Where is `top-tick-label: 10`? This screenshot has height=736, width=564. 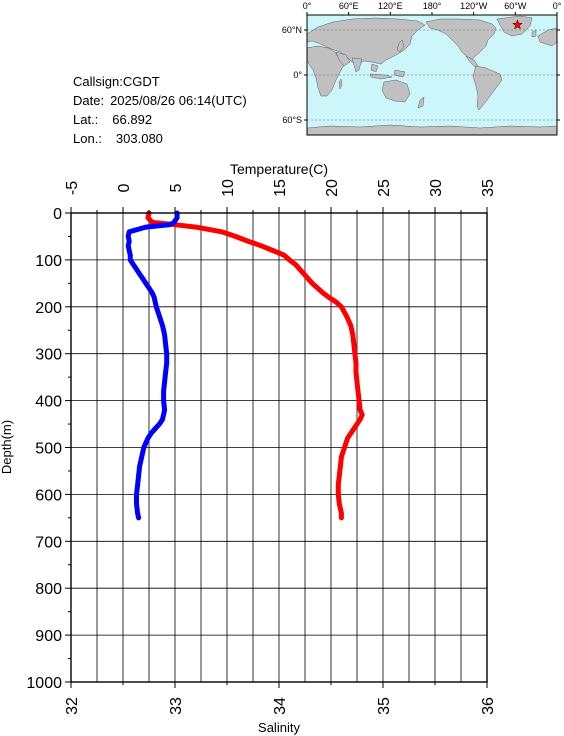 top-tick-label: 10 is located at coordinates (228, 188).